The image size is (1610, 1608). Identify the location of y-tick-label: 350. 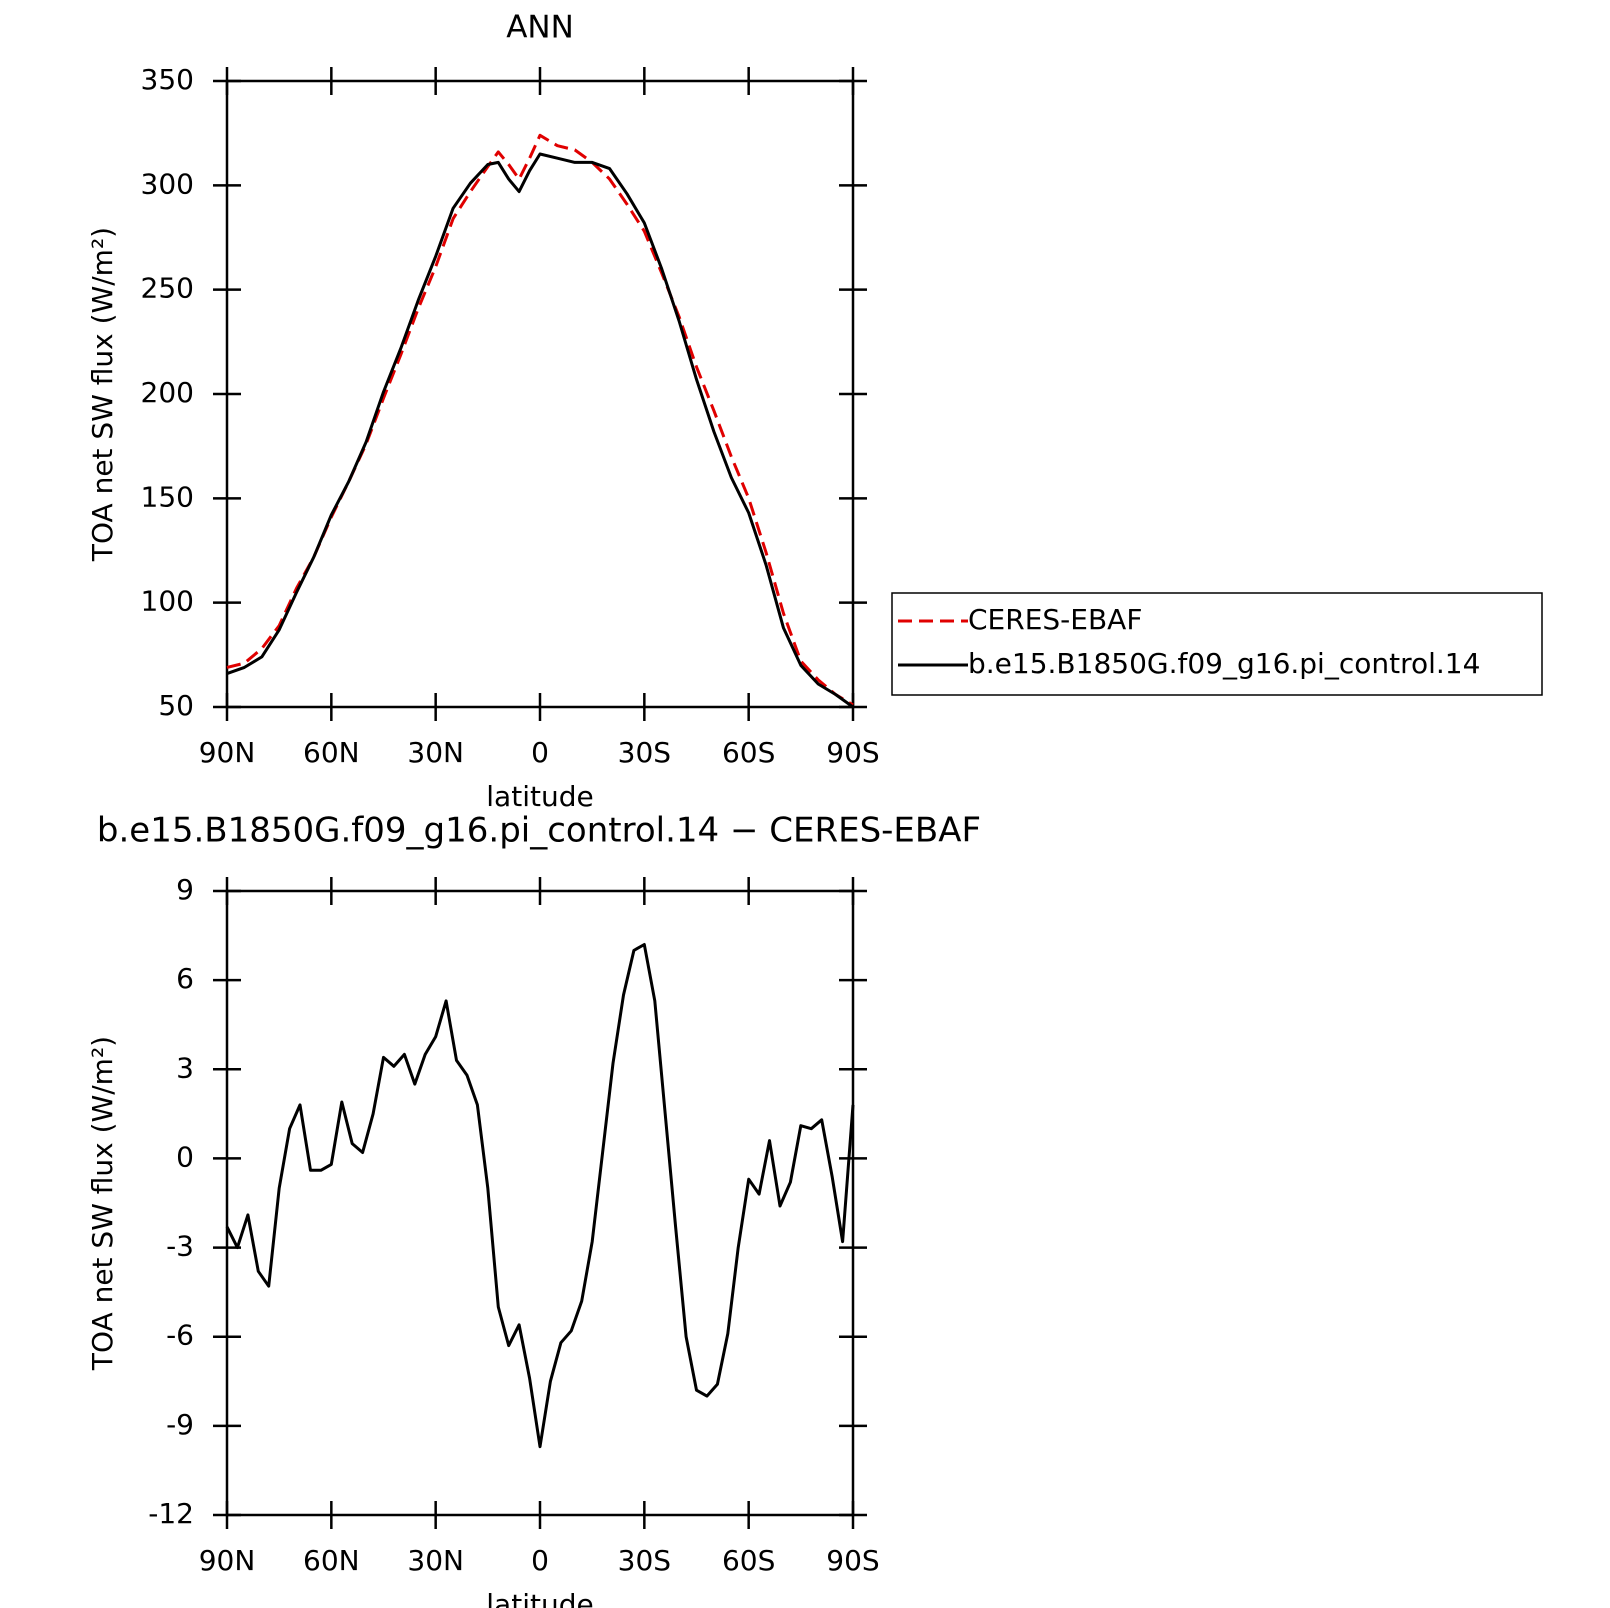
(167, 79).